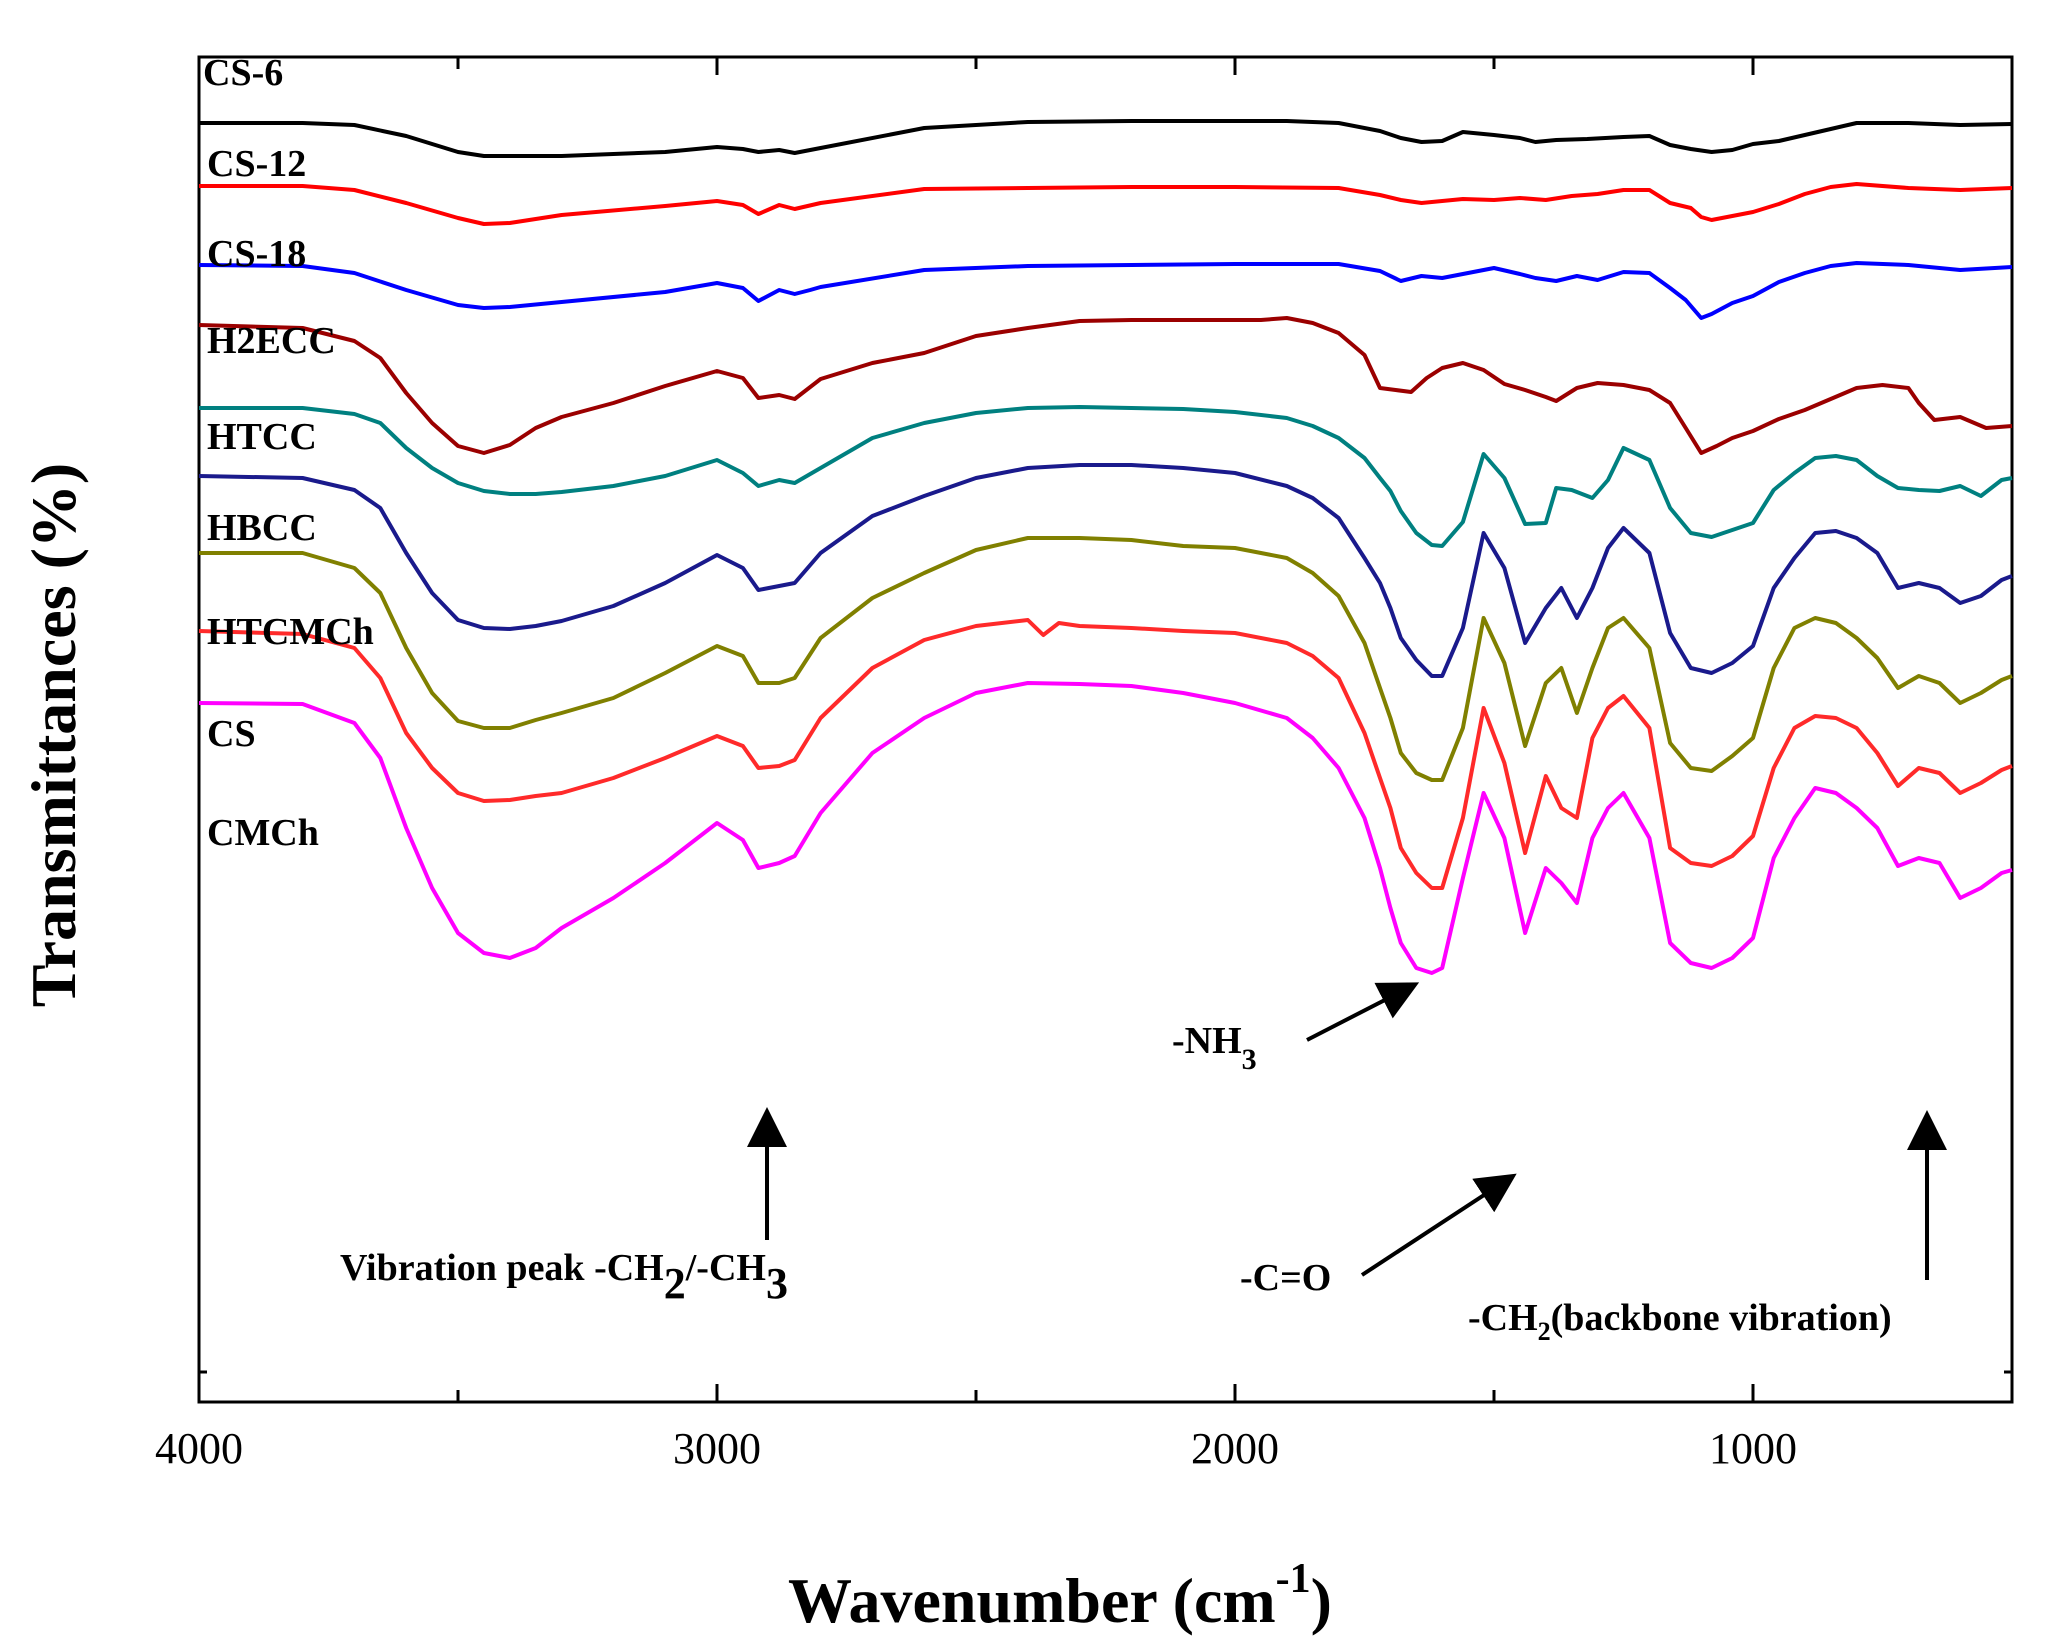  What do you see at coordinates (1544, 1331) in the screenshot?
I see `backbone-annotation-sub: 2` at bounding box center [1544, 1331].